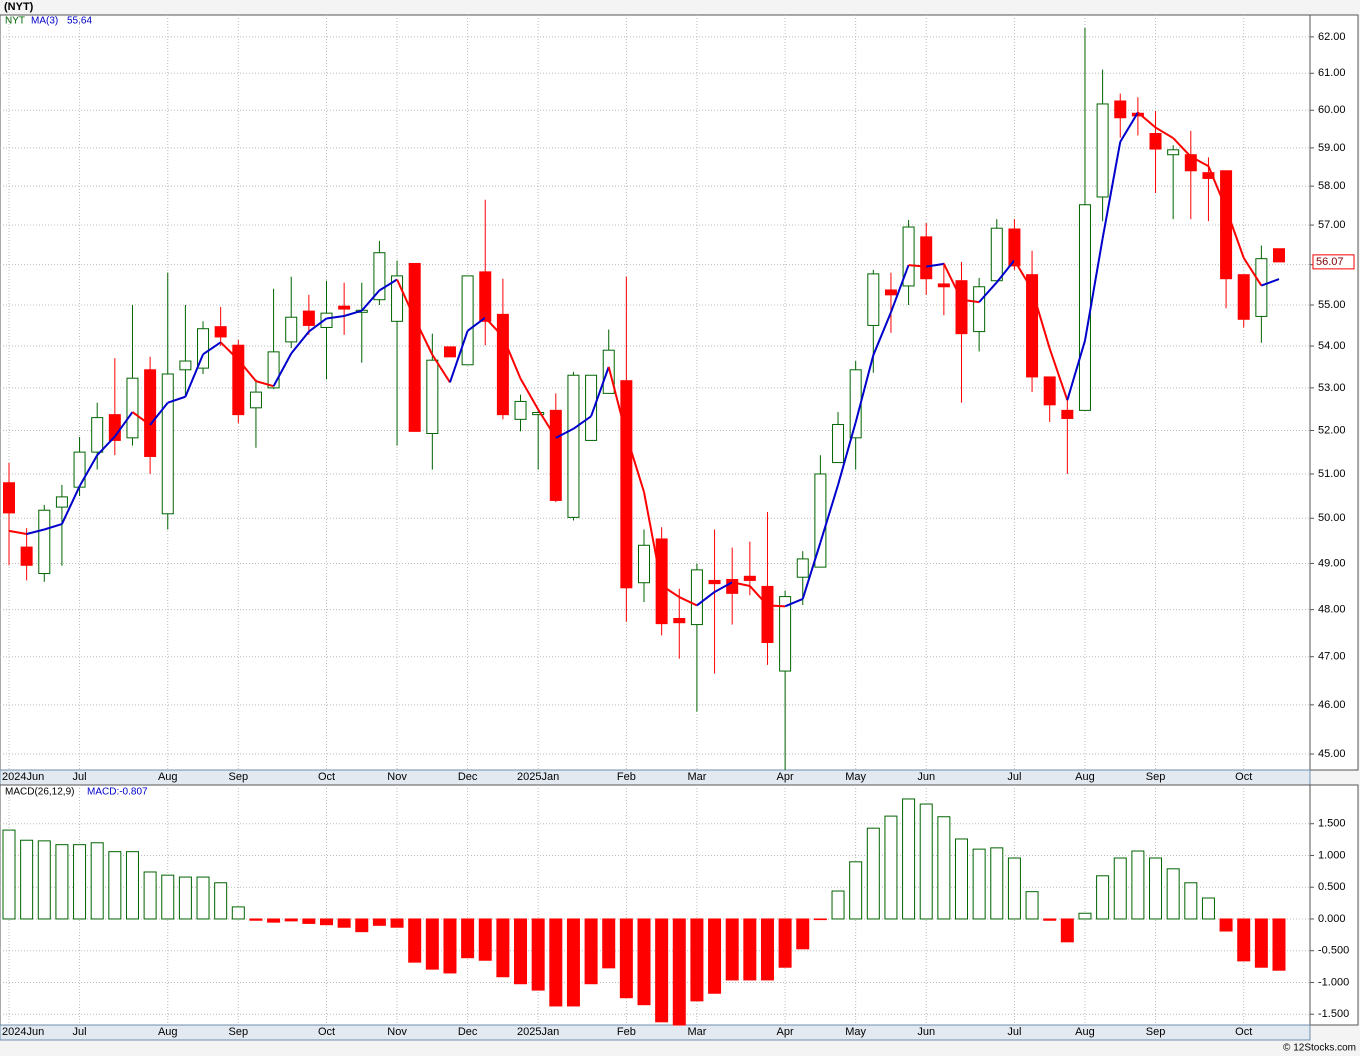 The image size is (1360, 1056). I want to click on y-tick-label: 47.00, so click(1332, 657).